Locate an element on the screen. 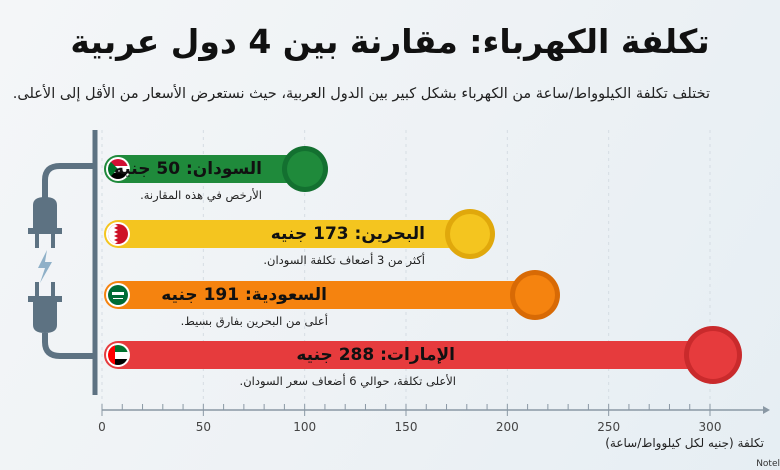 Image resolution: width=780 pixels, height=470 pixels. page-title: تكلفة الكهرباء: مقارنة بين 4 دول عربية is located at coordinates (390, 41).